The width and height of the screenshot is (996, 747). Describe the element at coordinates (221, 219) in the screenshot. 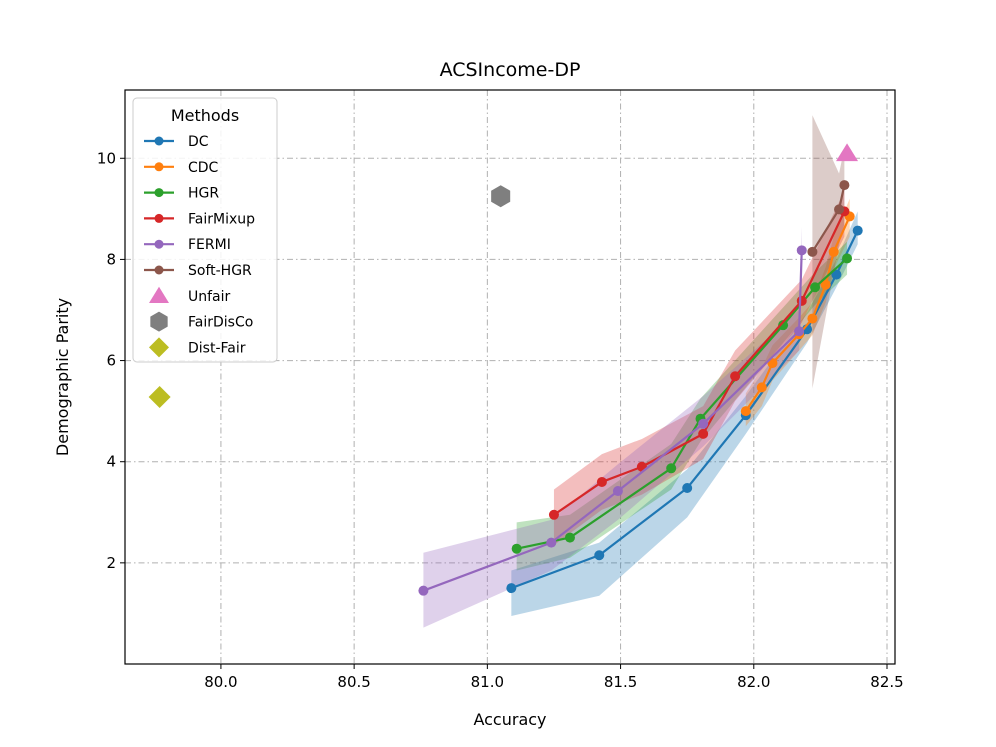

I see `legend-fairmixup-label: FairMixup` at that location.